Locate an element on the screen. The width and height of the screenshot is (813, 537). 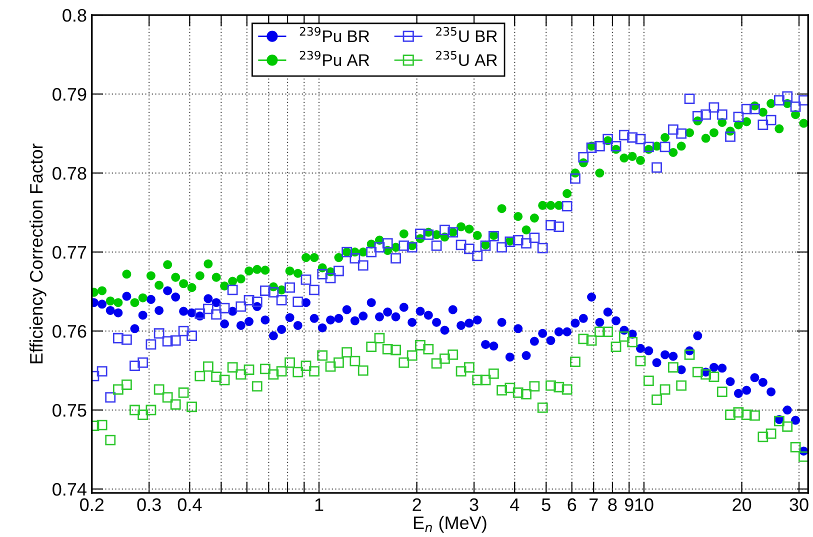
legend-label: $^{235}$U BR is located at coordinates (466, 34).